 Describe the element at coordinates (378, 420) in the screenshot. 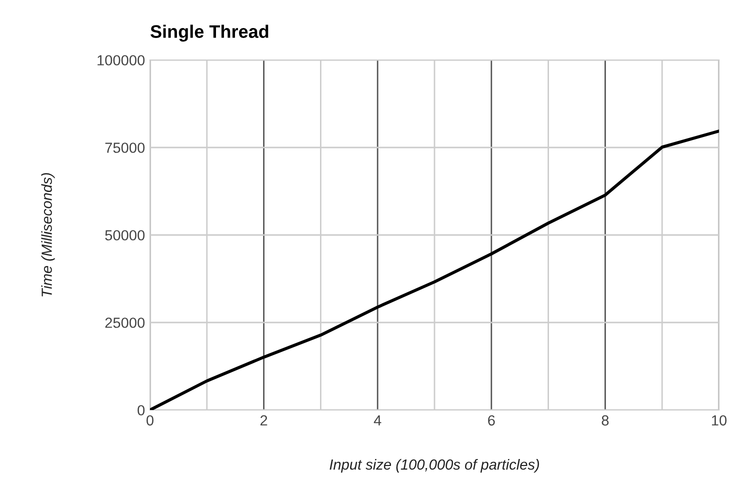

I see `x-tick-label: 4` at that location.